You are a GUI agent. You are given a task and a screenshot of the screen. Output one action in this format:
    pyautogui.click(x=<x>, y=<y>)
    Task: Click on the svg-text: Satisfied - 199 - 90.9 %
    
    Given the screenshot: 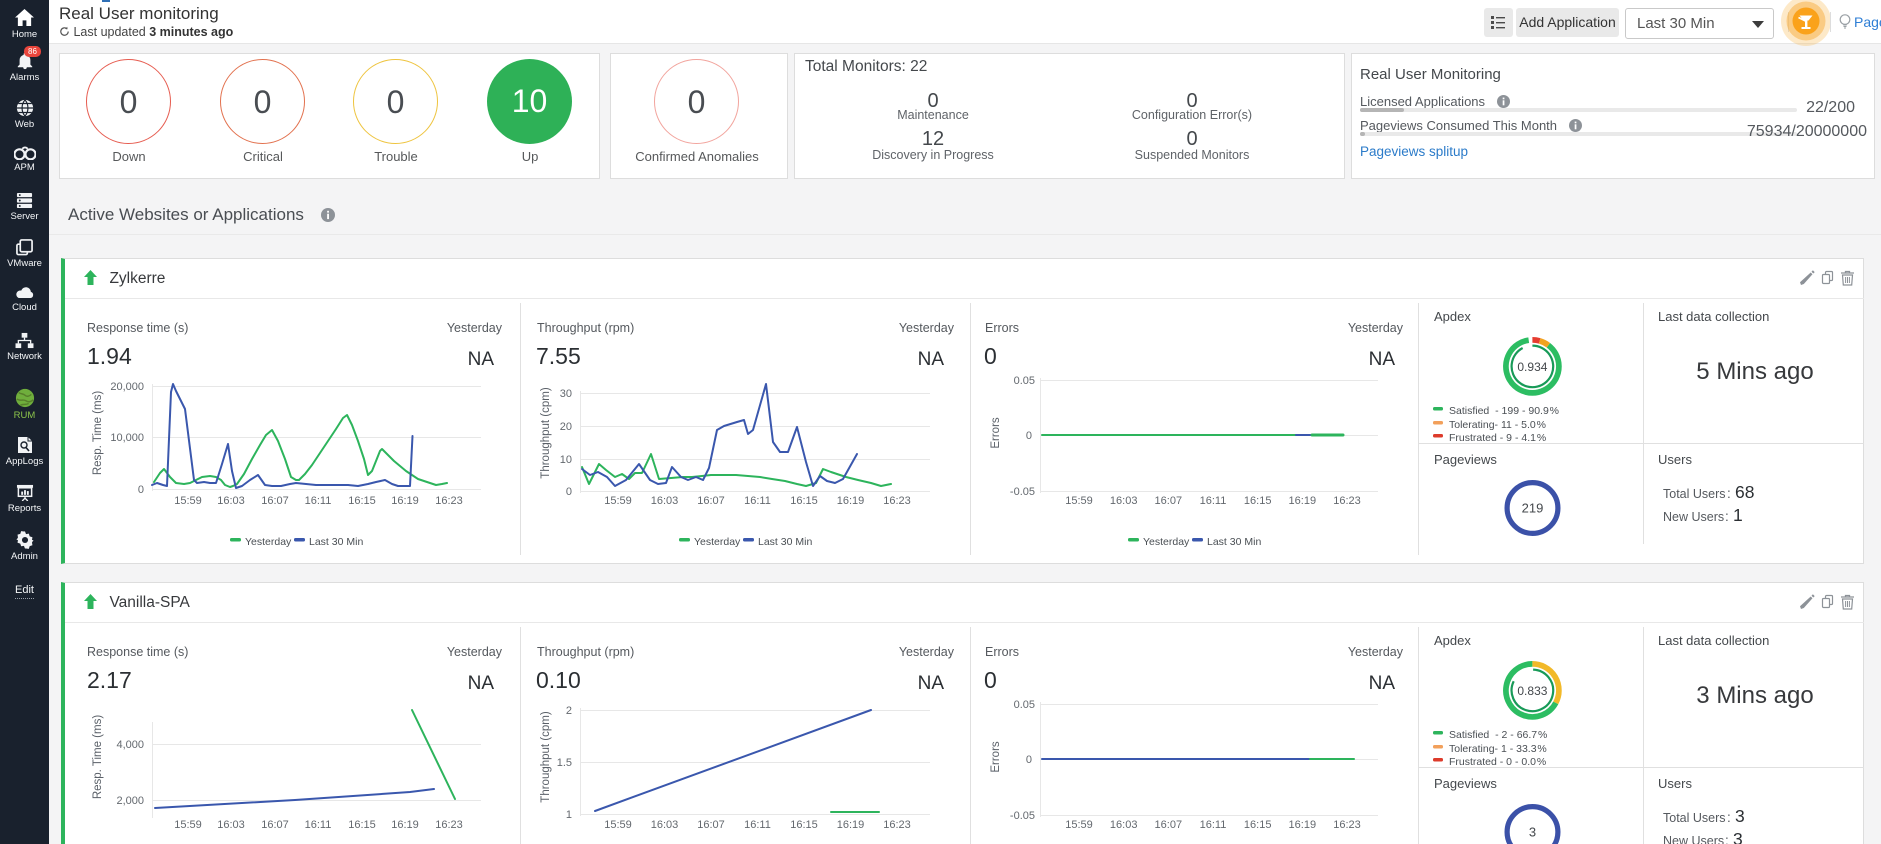 What is the action you would take?
    pyautogui.click(x=1504, y=411)
    